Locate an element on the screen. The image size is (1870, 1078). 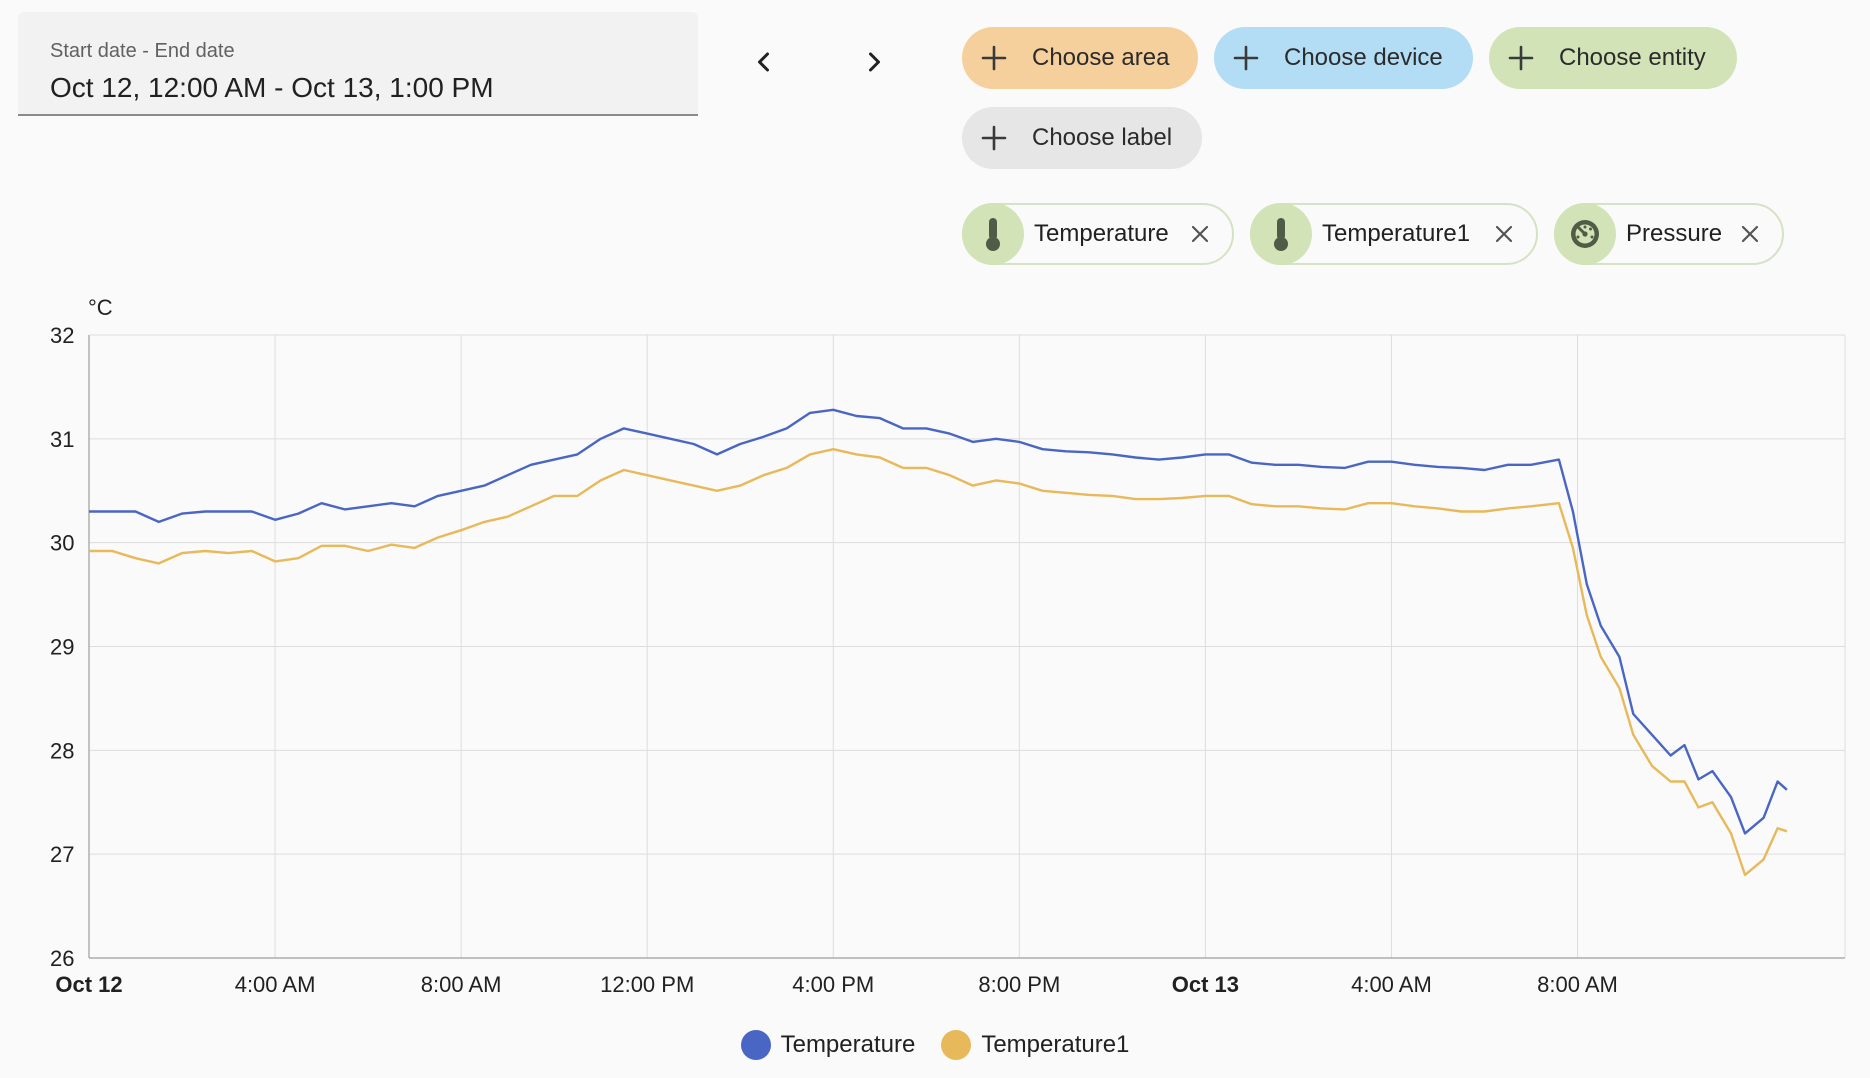
chevron-left-icon is located at coordinates (763, 62).